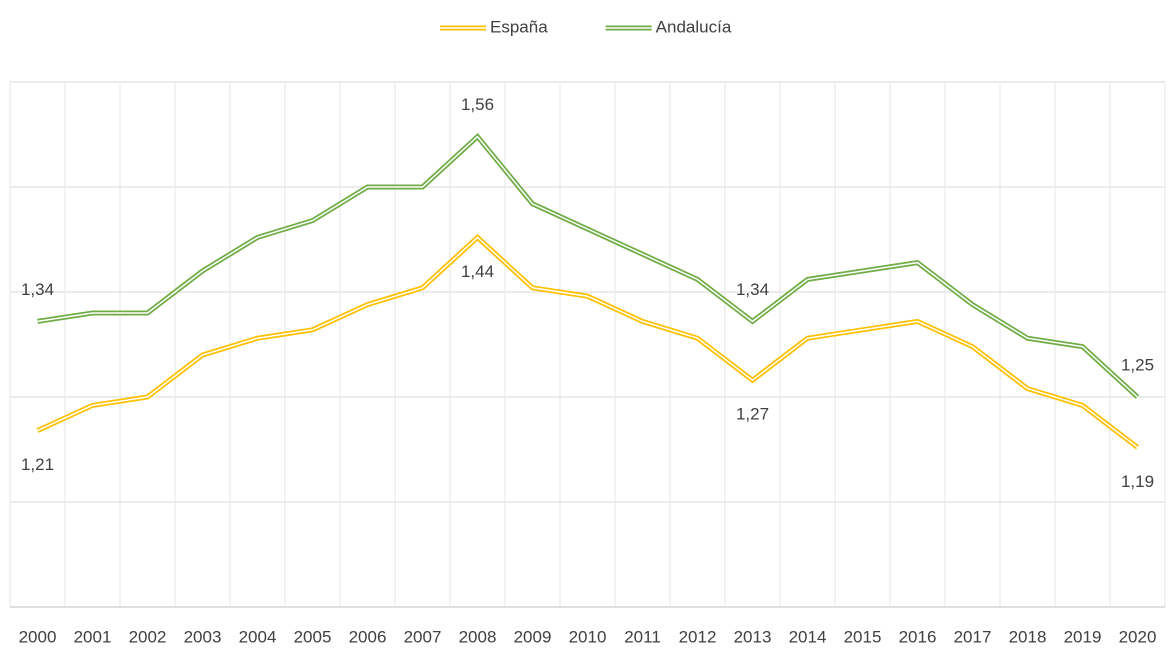 The width and height of the screenshot is (1169, 648). What do you see at coordinates (694, 26) in the screenshot?
I see `legend-label: Andalucía` at bounding box center [694, 26].